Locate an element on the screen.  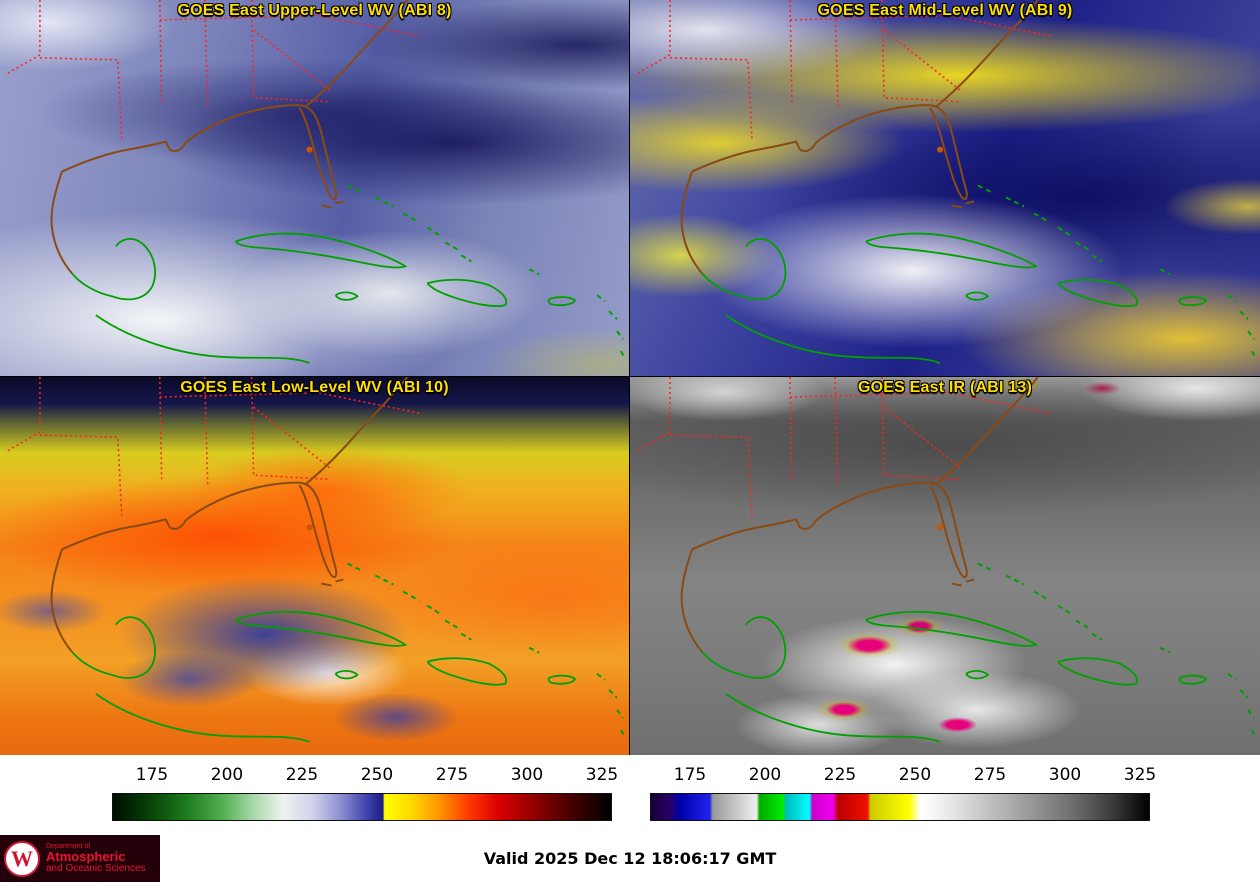
panel-title-low-level-wv: GOES East Low-Level WV (ABI 10) is located at coordinates (314, 387).